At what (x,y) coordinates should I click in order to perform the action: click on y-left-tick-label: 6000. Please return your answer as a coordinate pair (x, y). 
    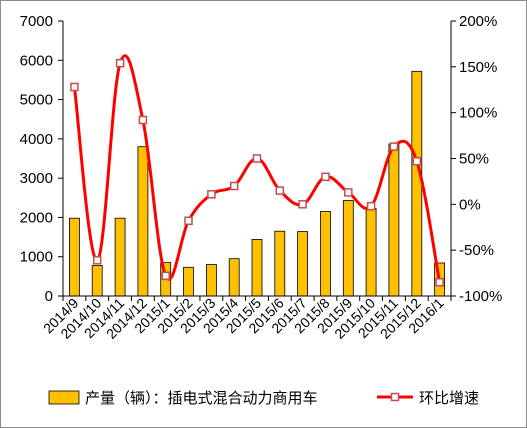
    Looking at the image, I should click on (36, 60).